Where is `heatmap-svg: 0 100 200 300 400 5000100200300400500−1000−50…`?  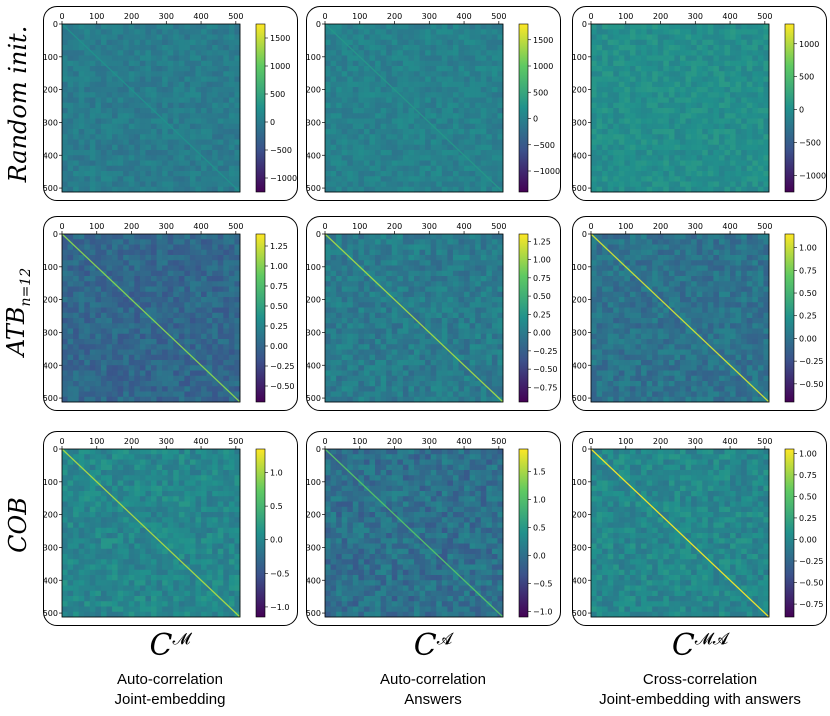 heatmap-svg: 0 100 200 300 400 5000100200300400500−1000−50… is located at coordinates (170, 102).